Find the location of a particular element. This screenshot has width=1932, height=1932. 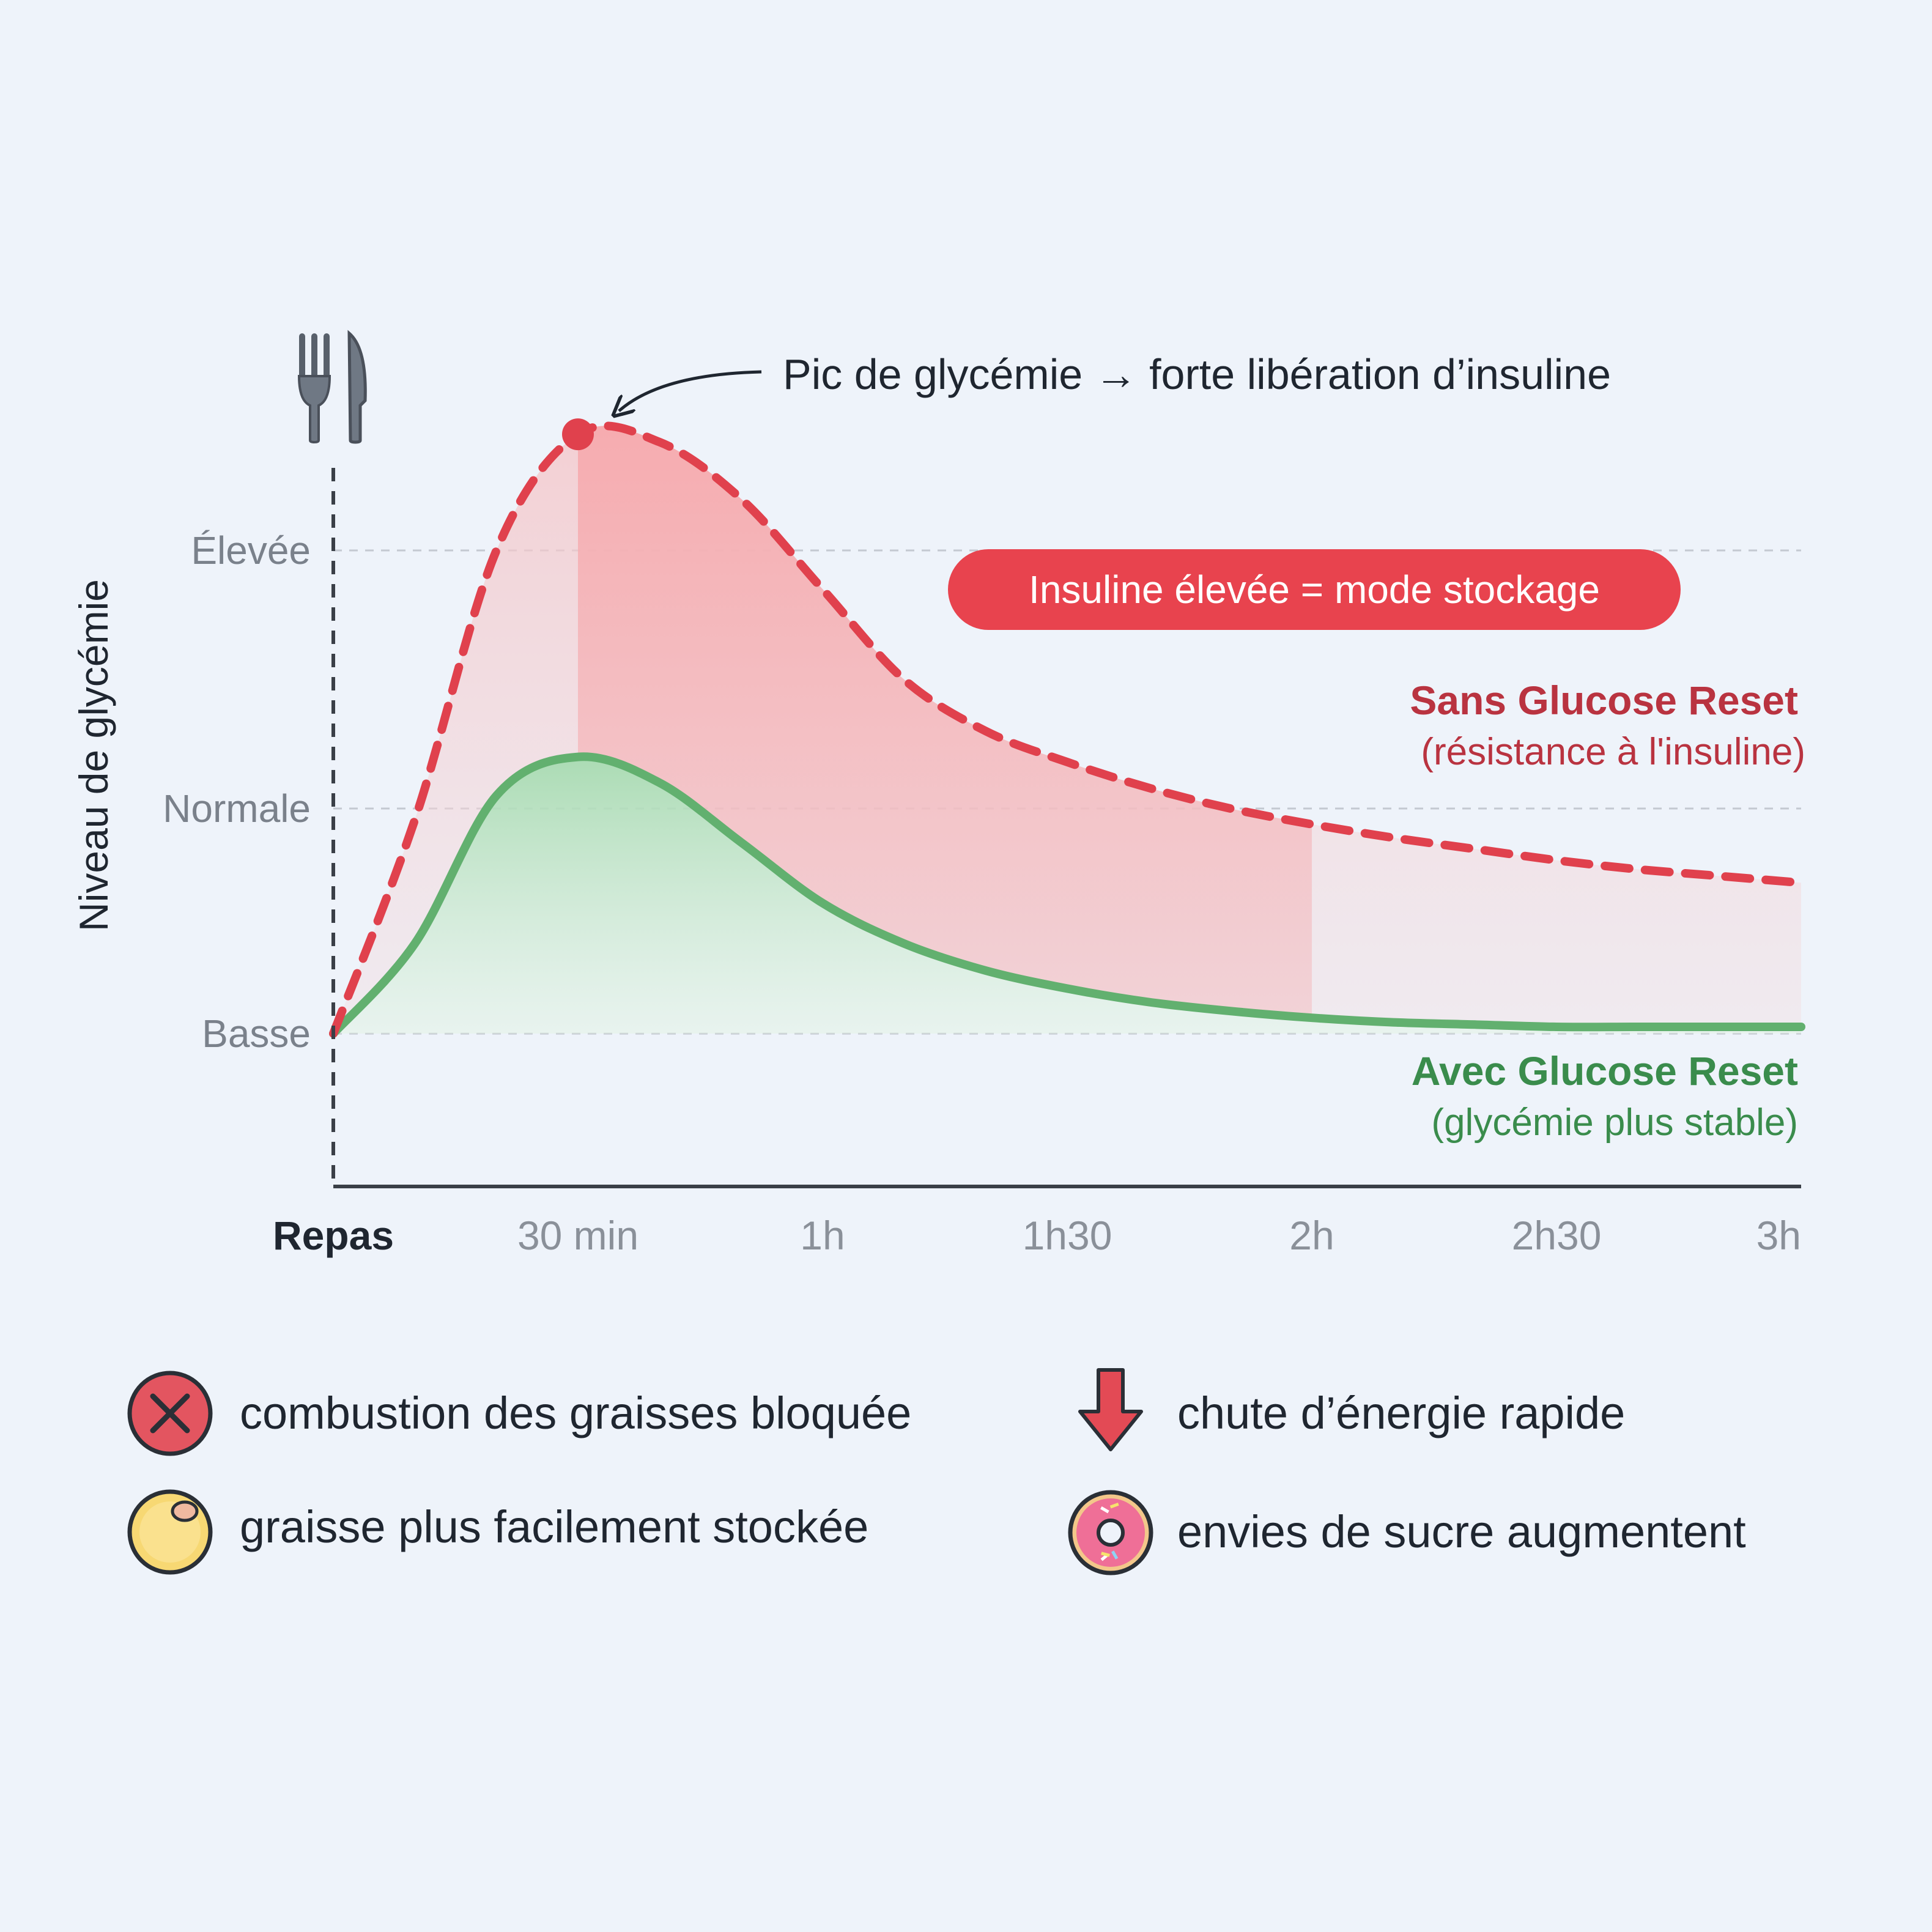

x-tick-label: 30 min is located at coordinates (577, 1235).